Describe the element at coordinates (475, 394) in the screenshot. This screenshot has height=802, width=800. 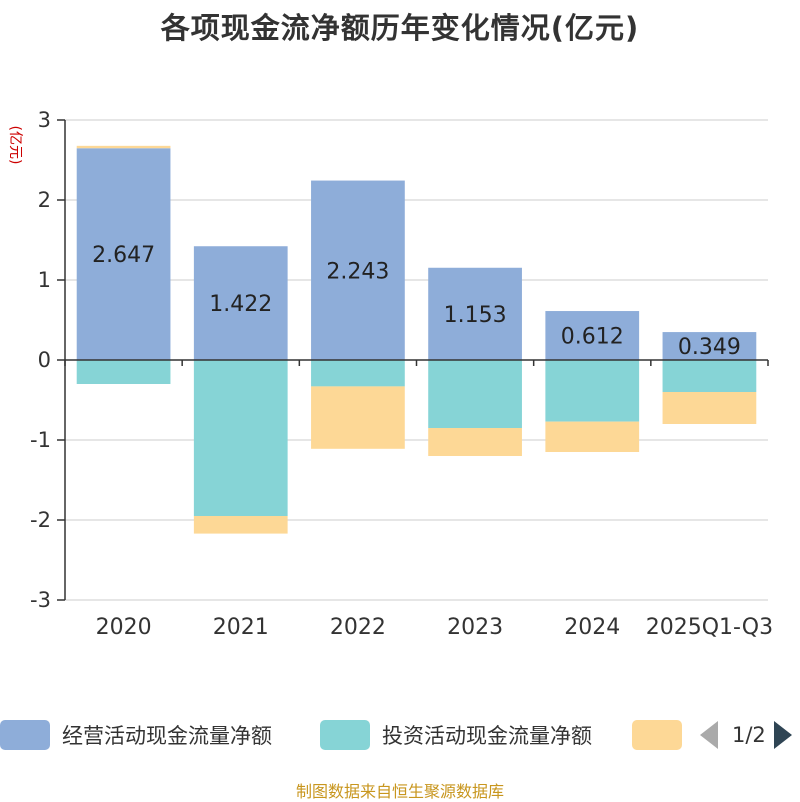
I see `bar-s1-2023` at that location.